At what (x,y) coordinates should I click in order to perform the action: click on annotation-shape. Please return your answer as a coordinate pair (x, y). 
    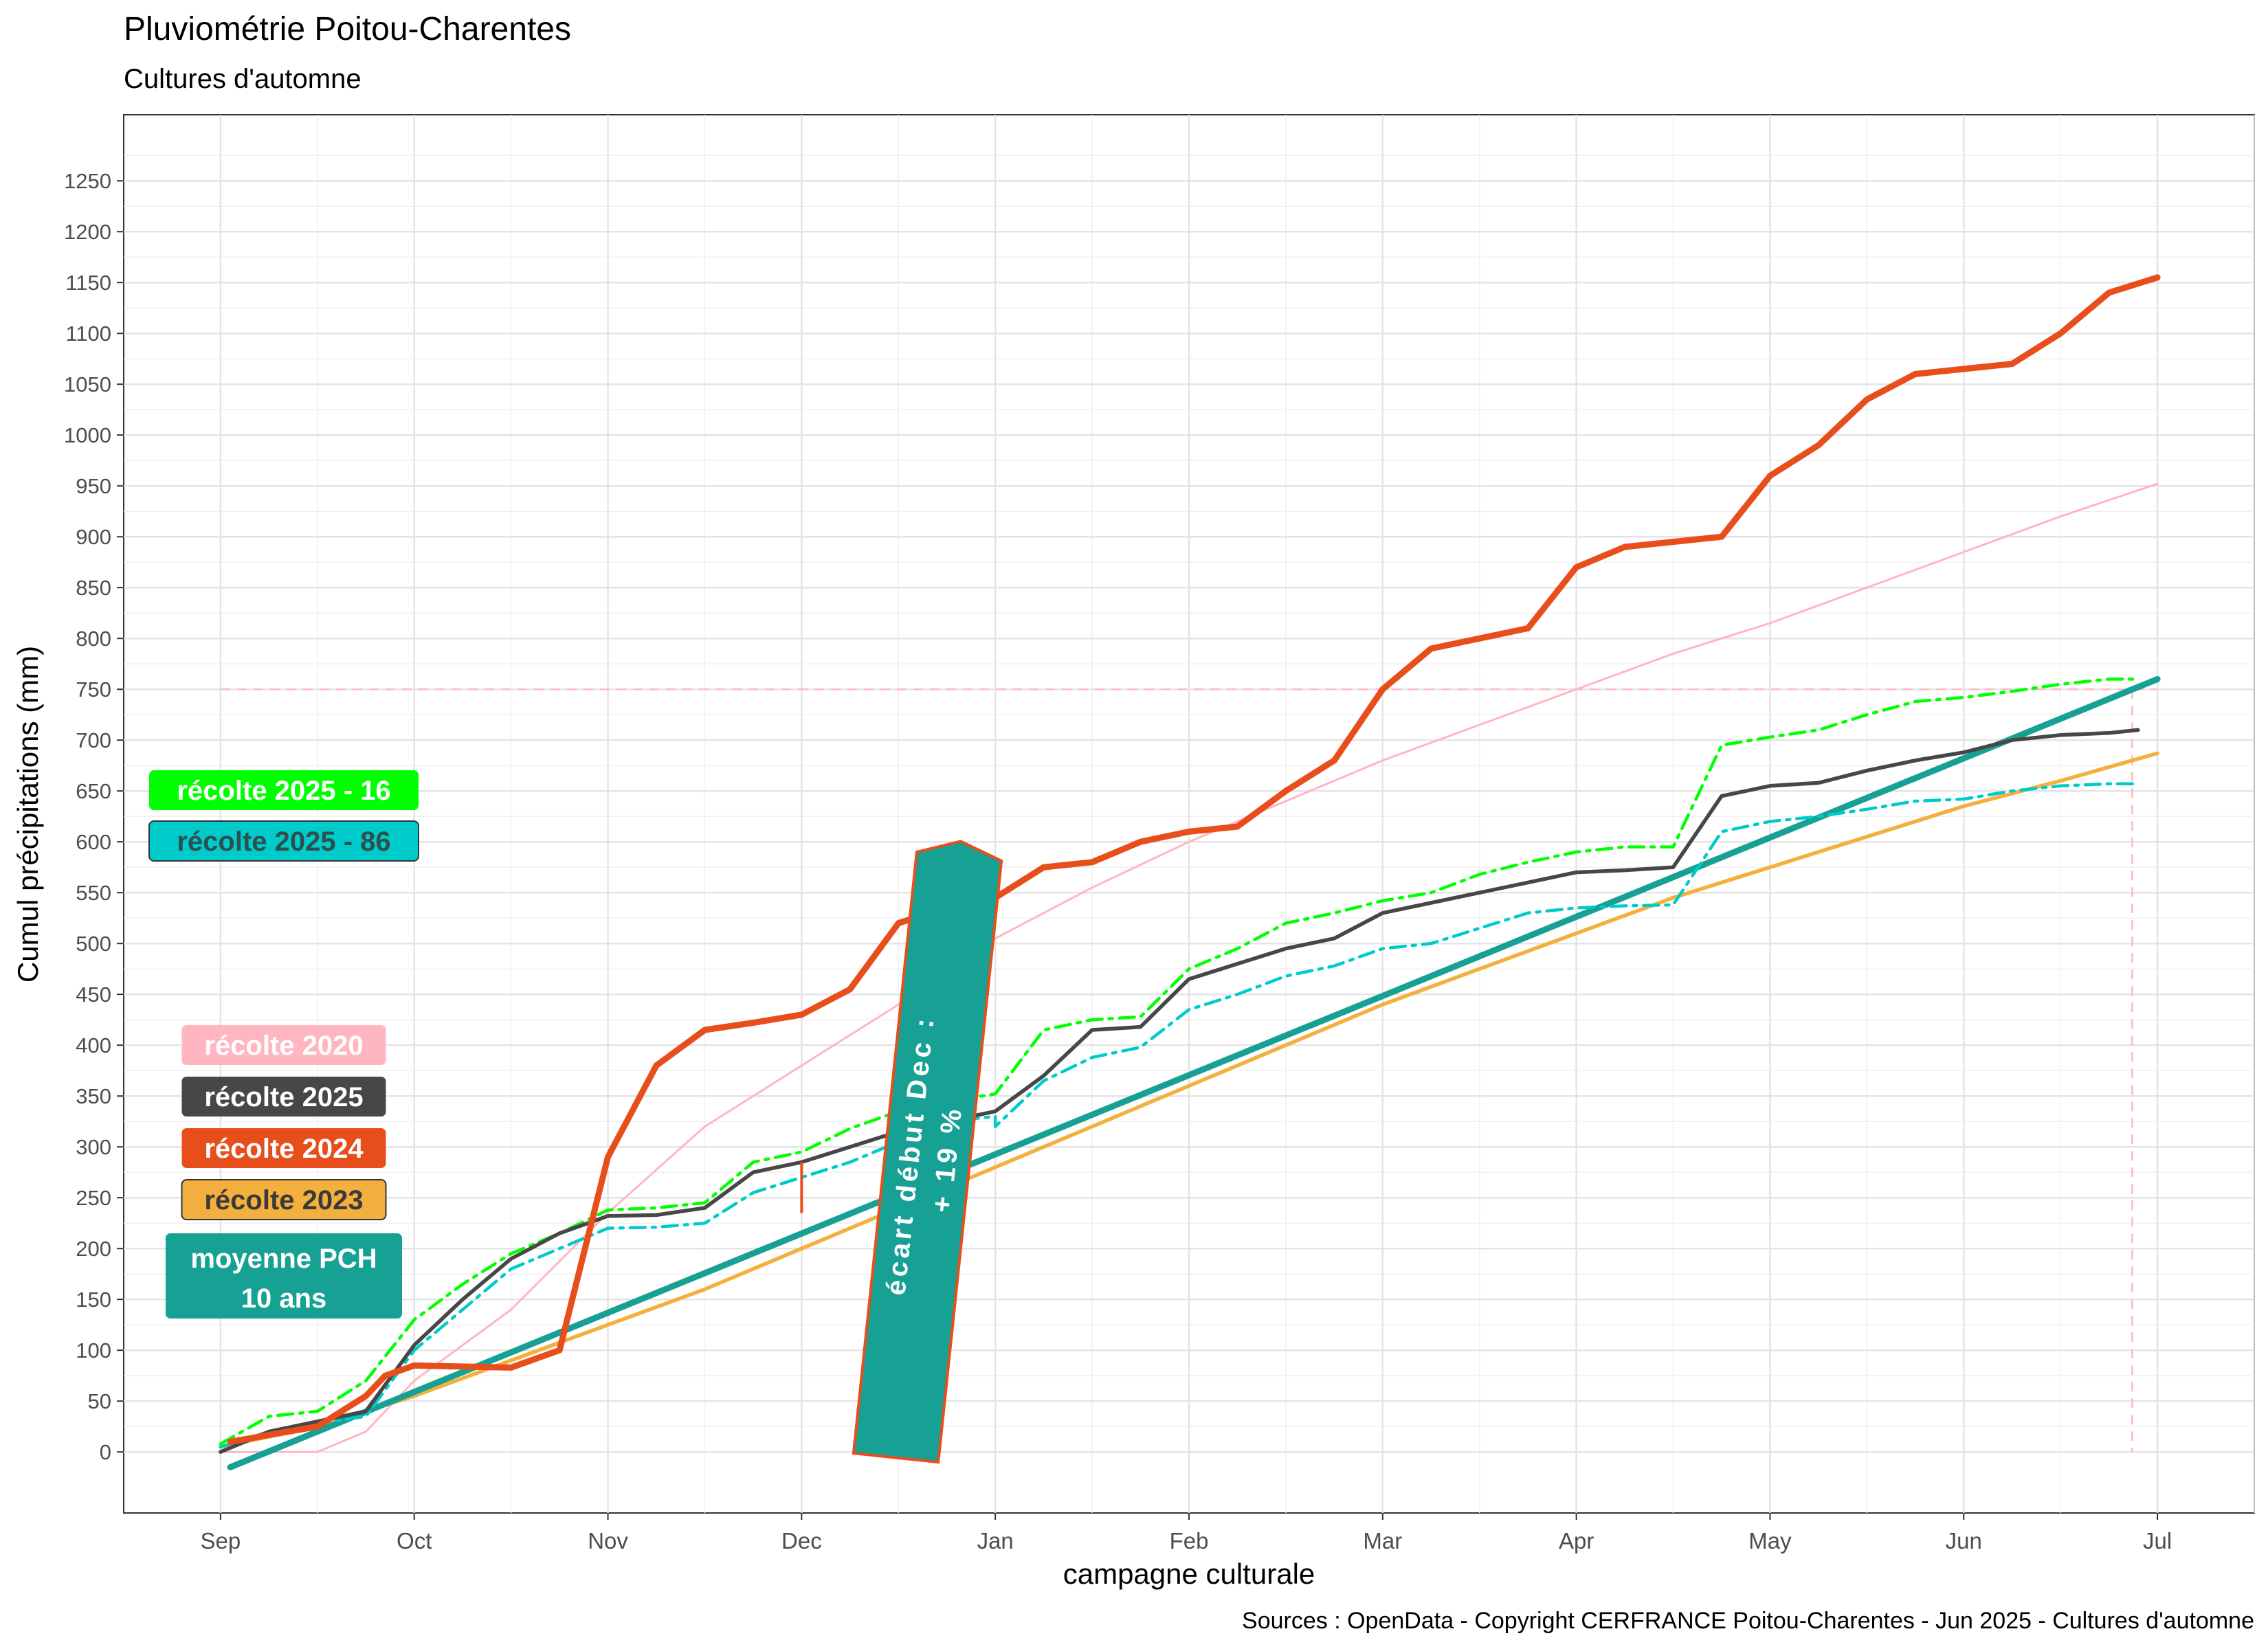
    Looking at the image, I should click on (928, 1152).